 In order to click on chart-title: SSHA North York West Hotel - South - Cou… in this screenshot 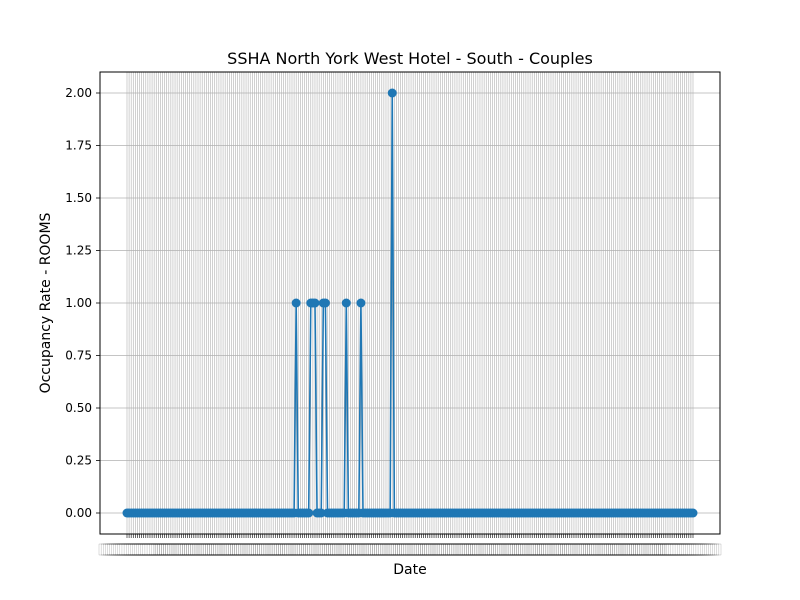, I will do `click(410, 58)`.